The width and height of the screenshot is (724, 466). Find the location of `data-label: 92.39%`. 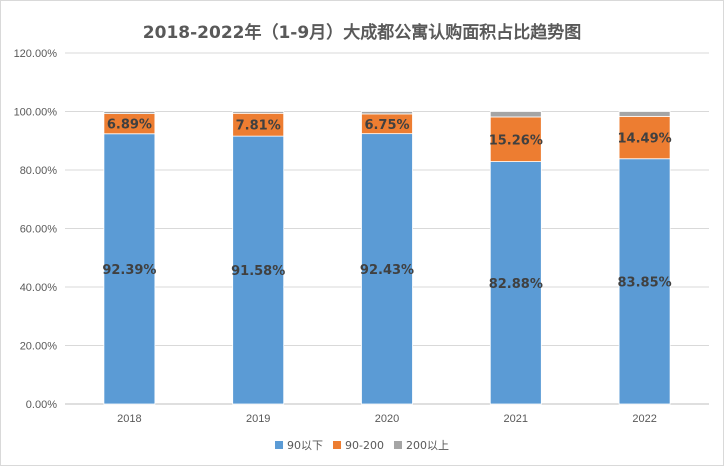

data-label: 92.39% is located at coordinates (129, 270).